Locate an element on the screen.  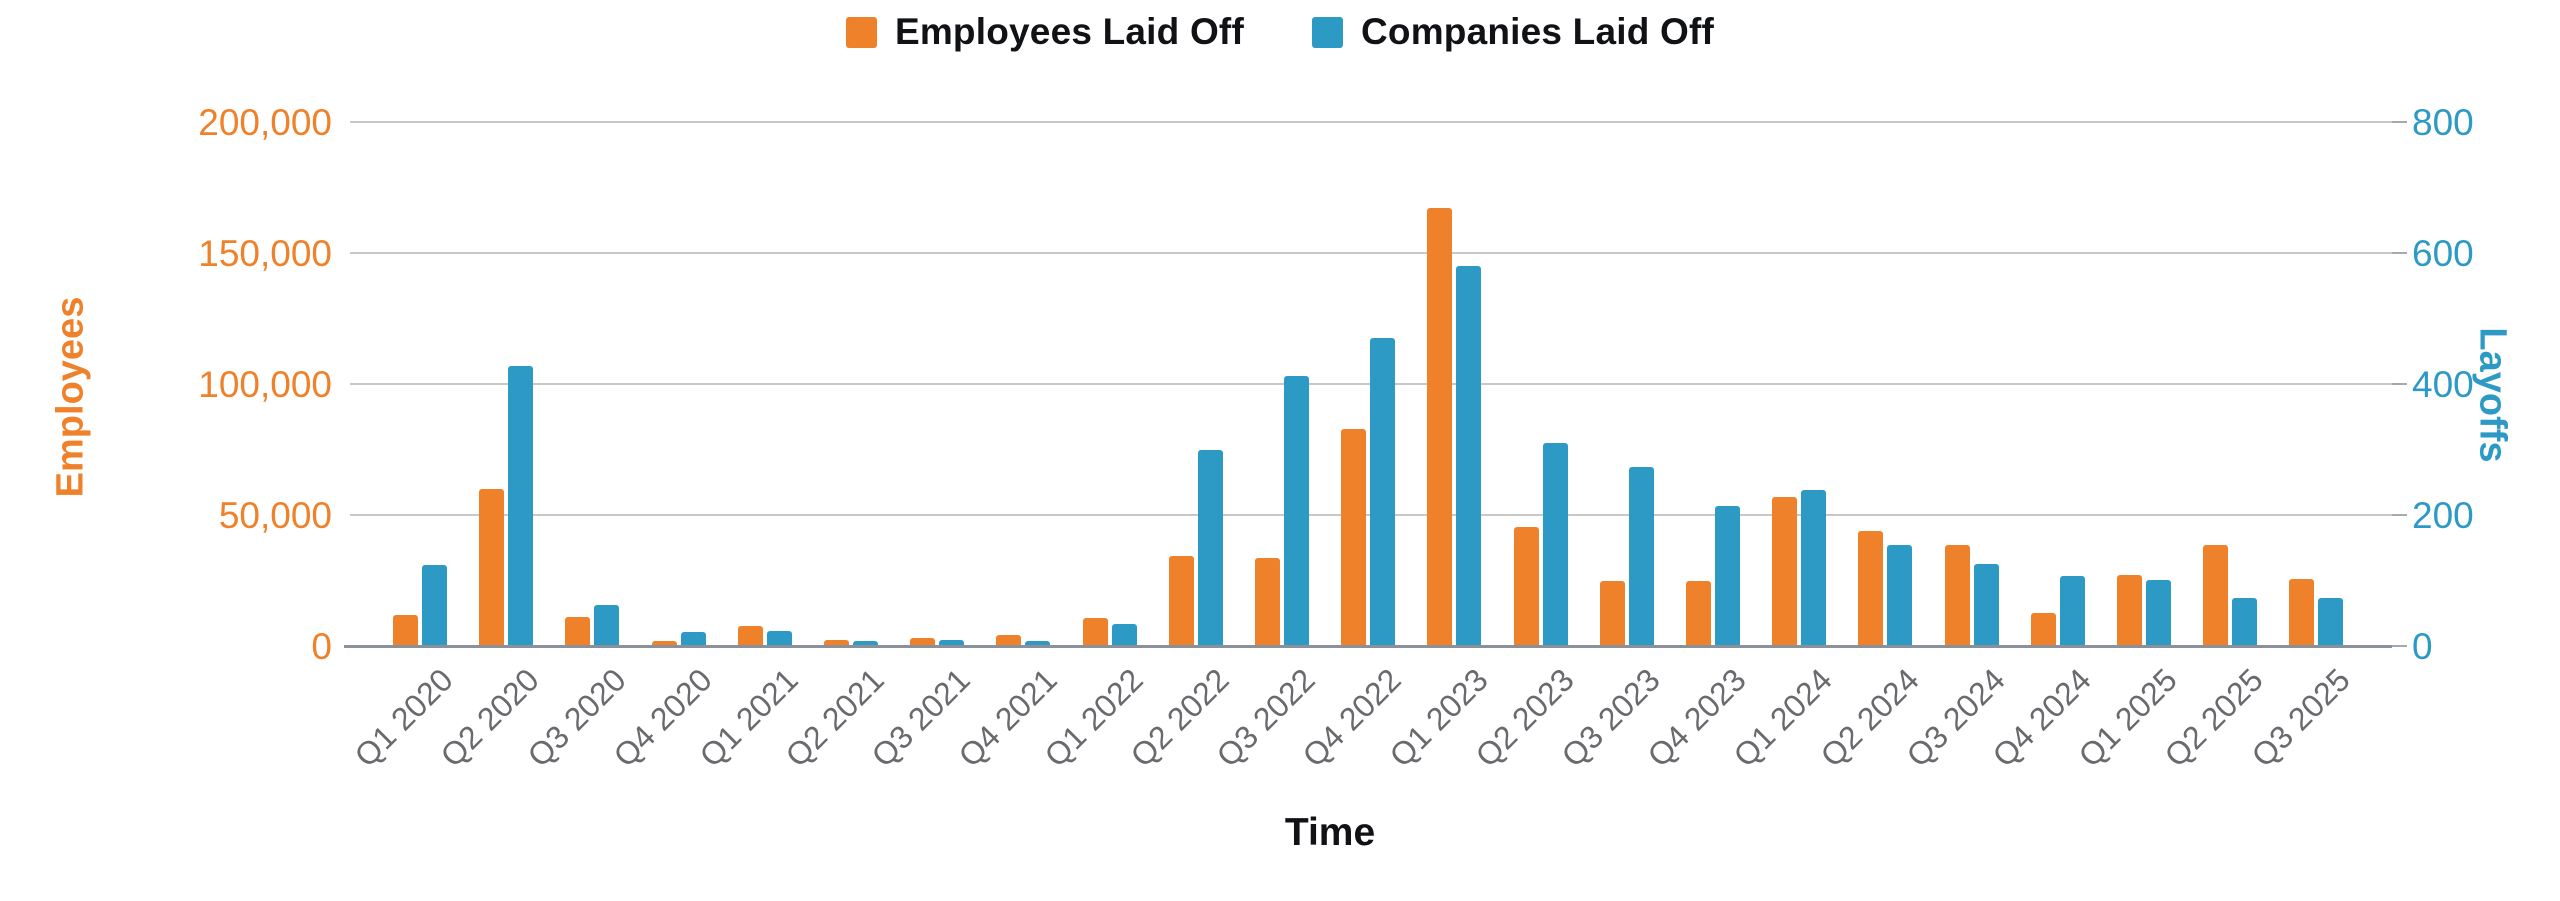
legend-item-companies: Companies Laid Off is located at coordinates (1513, 32).